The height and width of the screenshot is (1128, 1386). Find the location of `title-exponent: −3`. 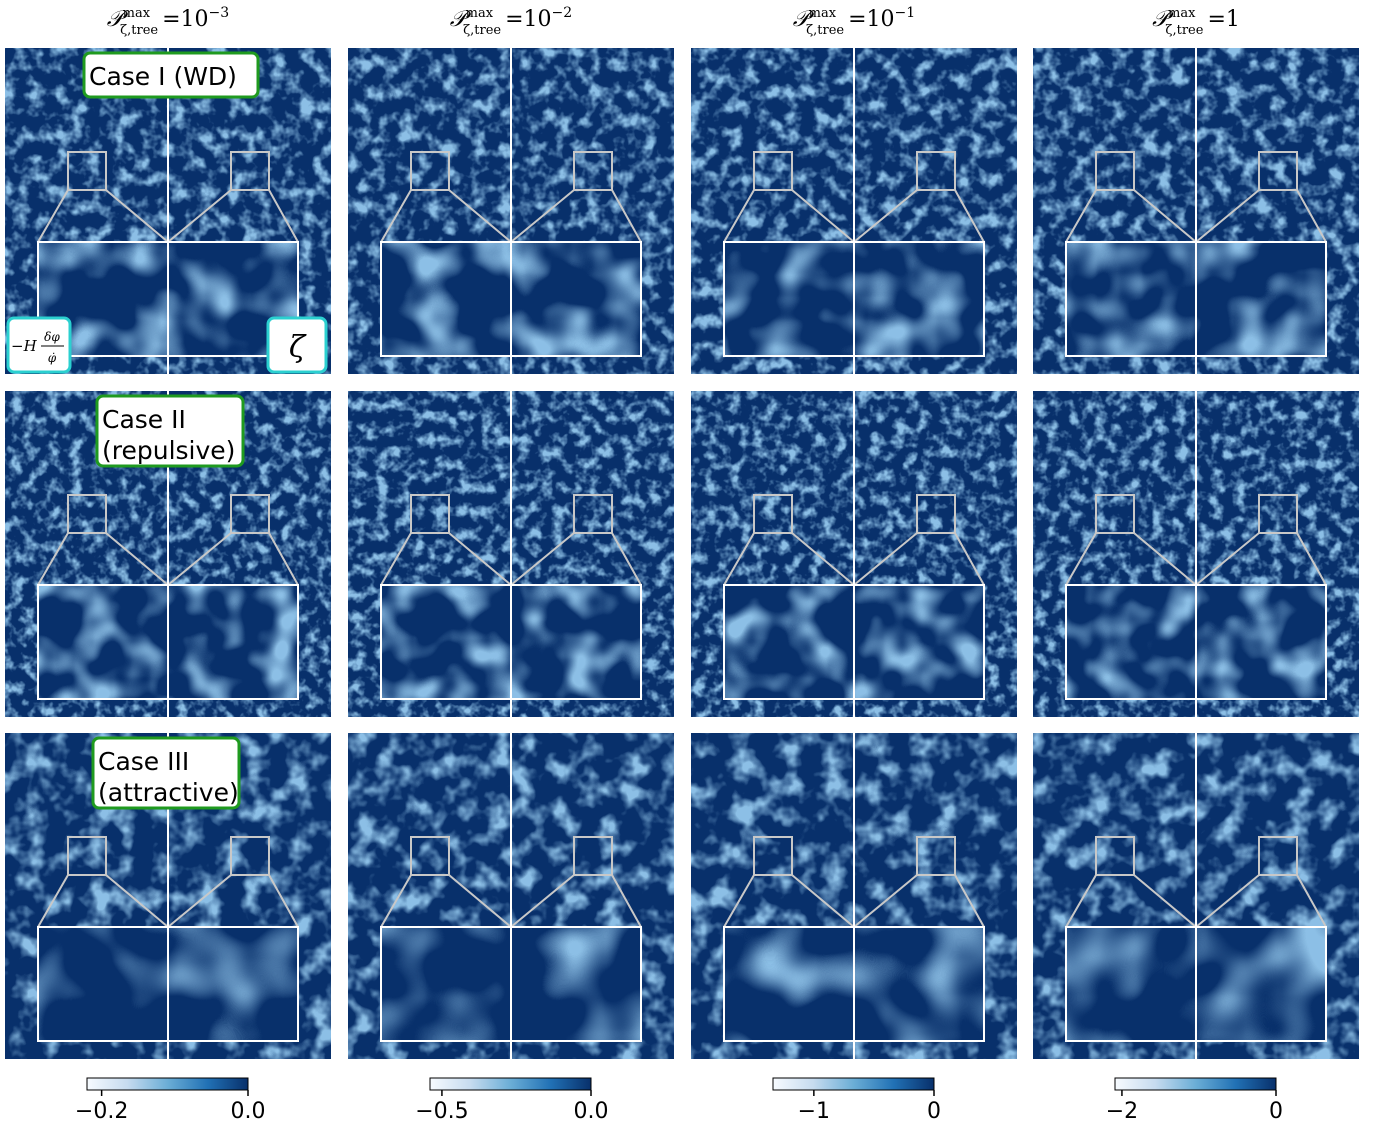

title-exponent: −3 is located at coordinates (219, 13).